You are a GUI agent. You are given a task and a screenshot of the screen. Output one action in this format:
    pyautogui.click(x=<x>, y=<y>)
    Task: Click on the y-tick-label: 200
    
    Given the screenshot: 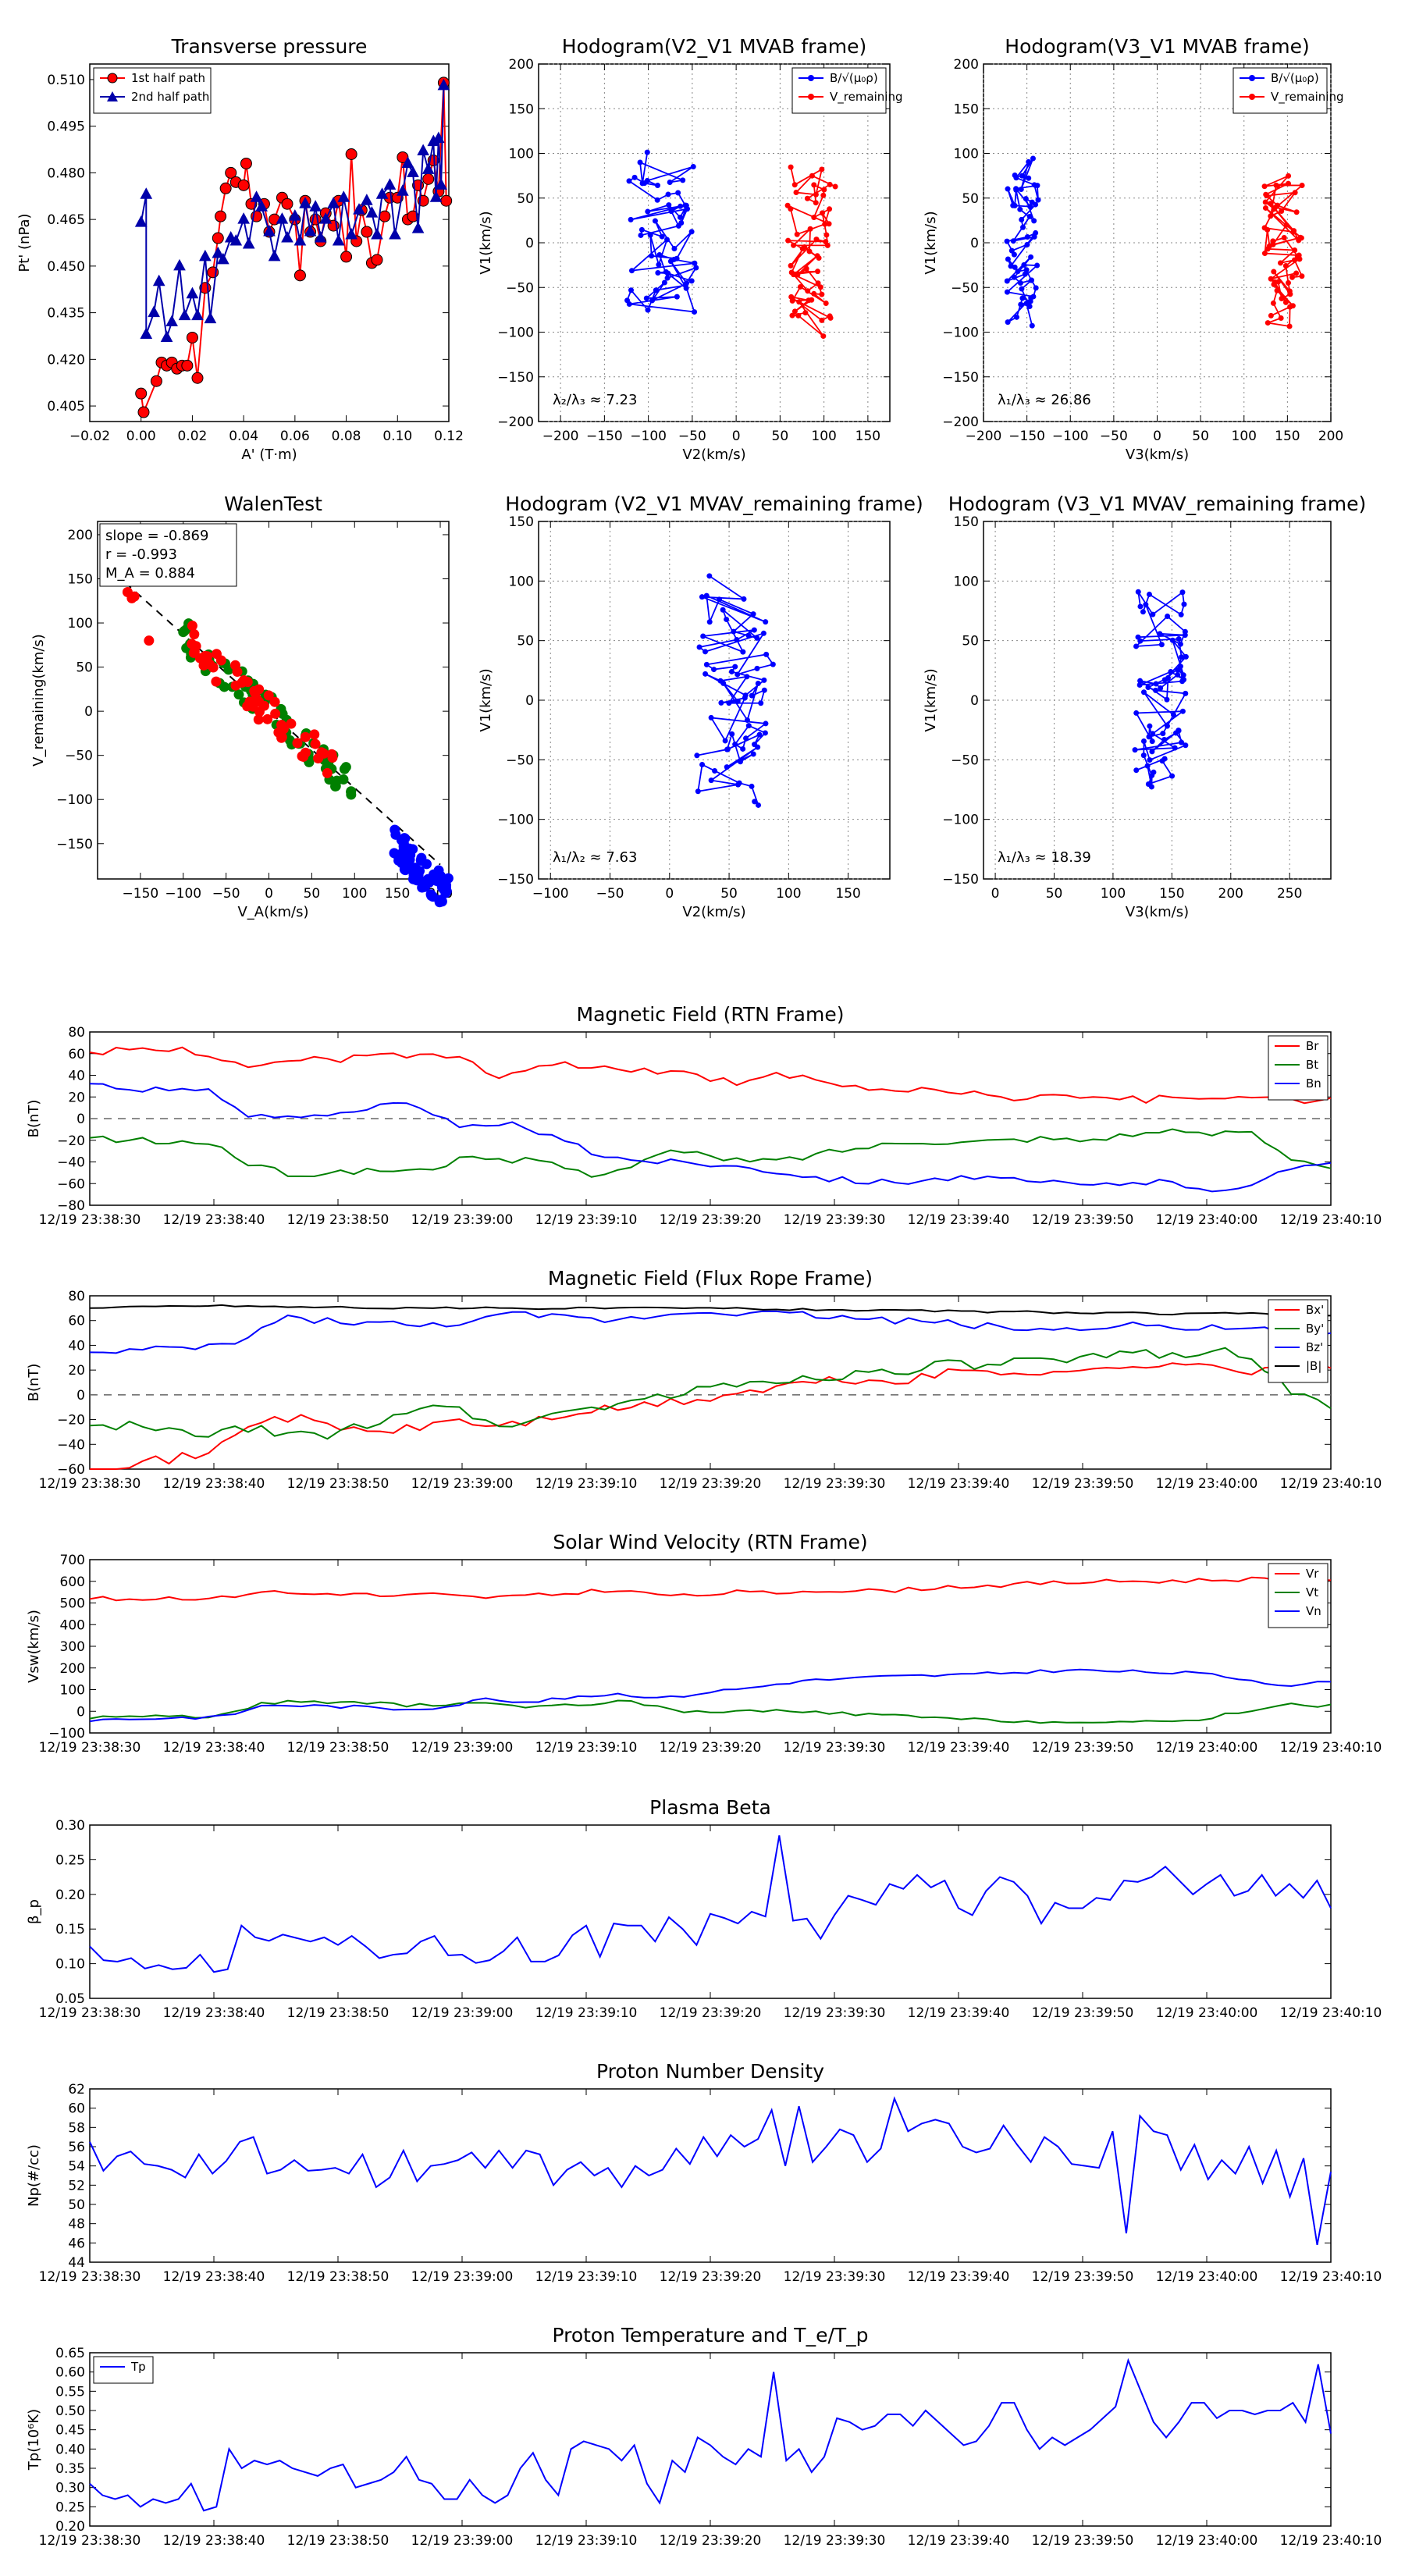 What is the action you would take?
    pyautogui.click(x=521, y=65)
    